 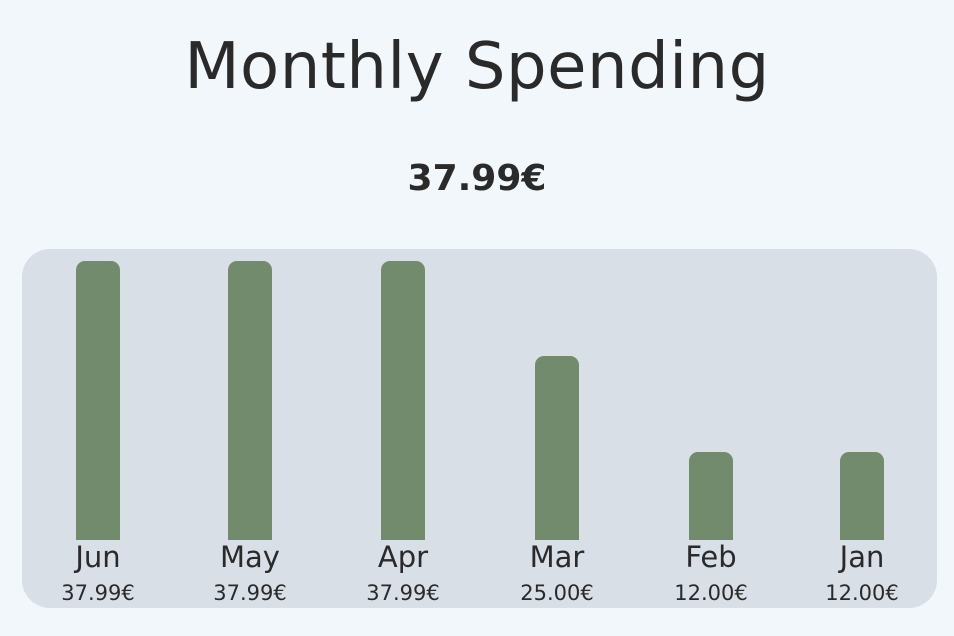 I want to click on month-label: May, so click(x=250, y=557).